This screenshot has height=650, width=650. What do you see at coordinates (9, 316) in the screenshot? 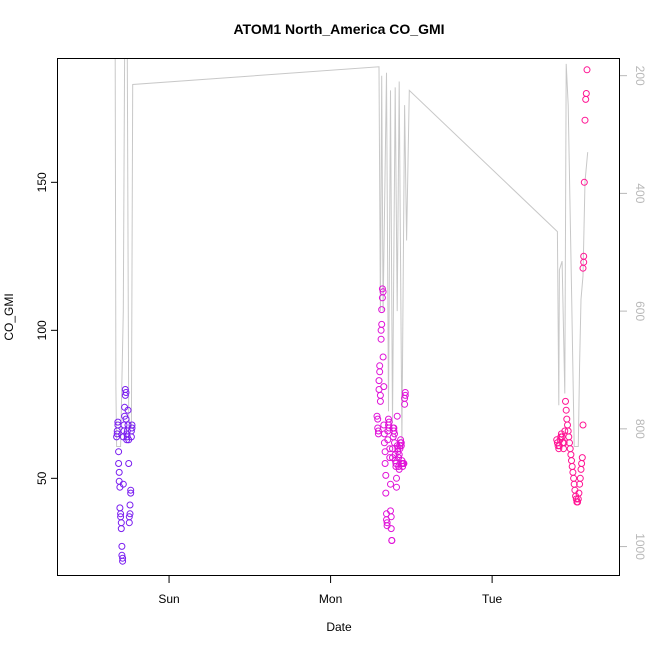
I see `y-axis-label: CO_GMI` at bounding box center [9, 316].